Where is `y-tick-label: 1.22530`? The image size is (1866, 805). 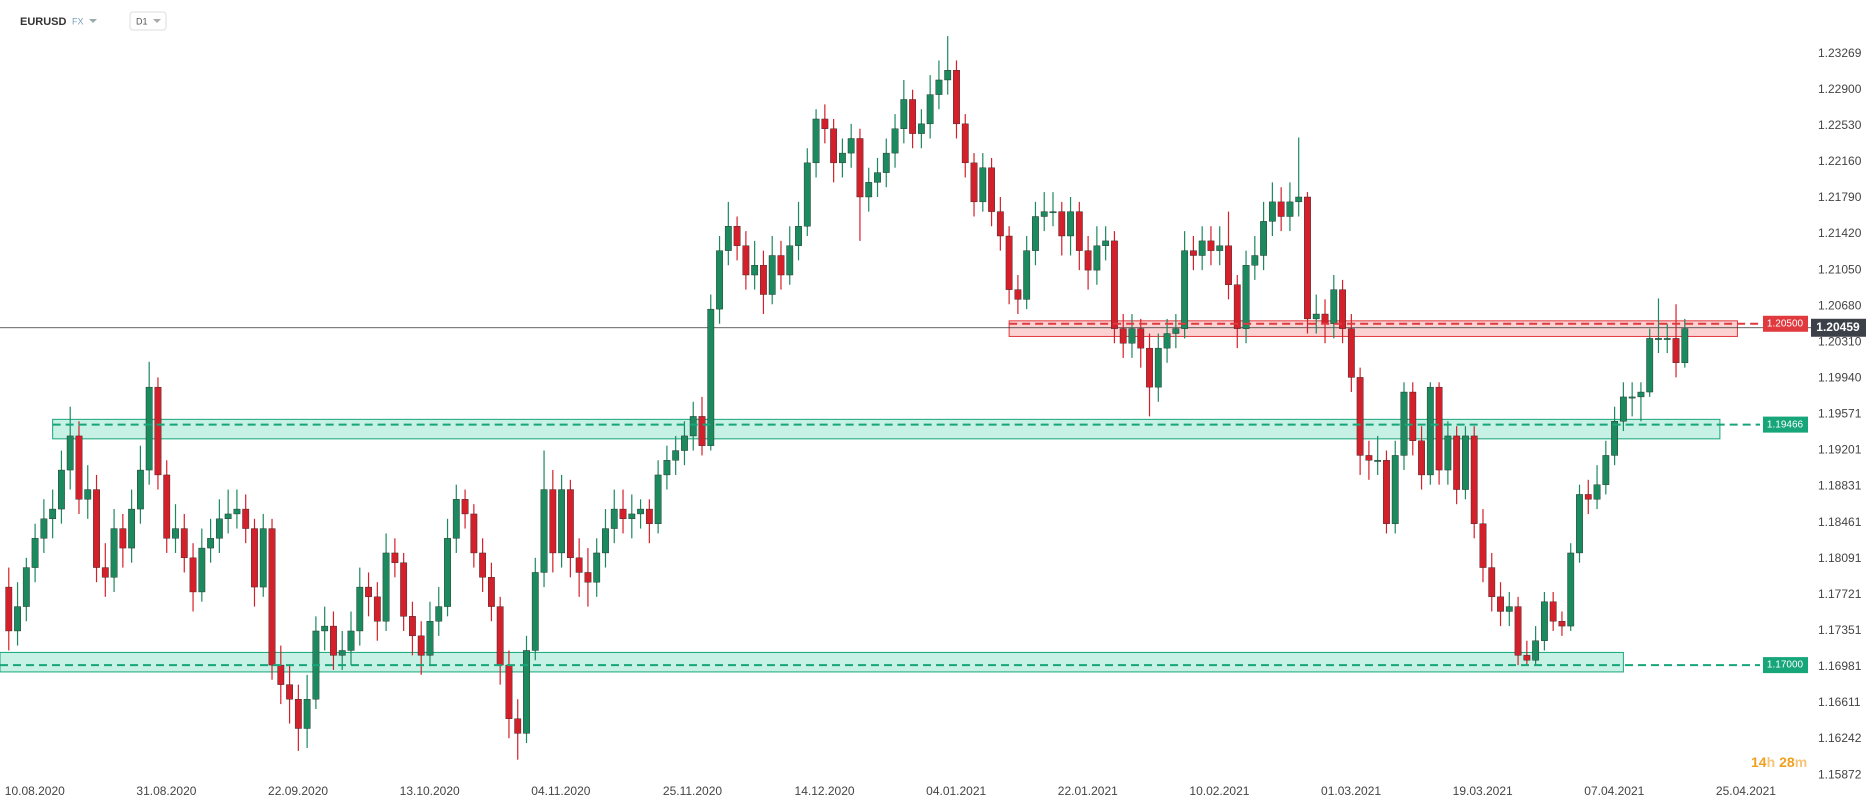 y-tick-label: 1.22530 is located at coordinates (1840, 125).